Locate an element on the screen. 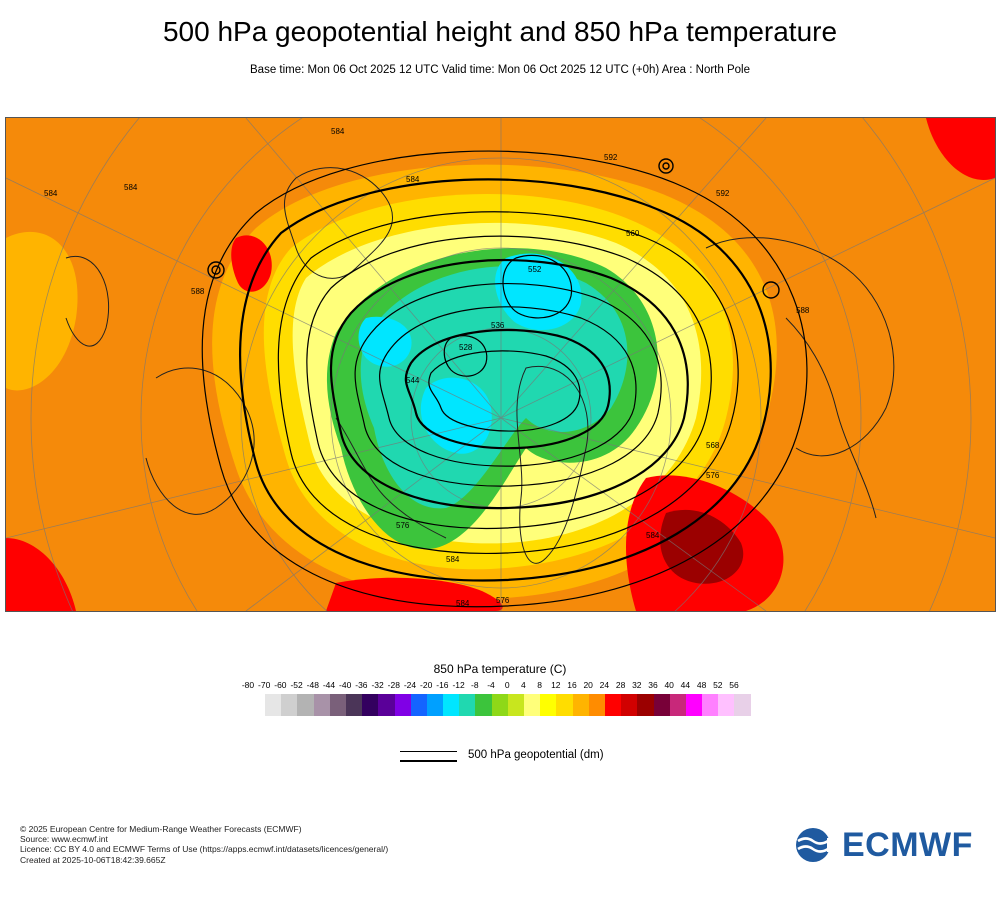 The width and height of the screenshot is (1000, 900). temp-field-red-south is located at coordinates (414, 594).